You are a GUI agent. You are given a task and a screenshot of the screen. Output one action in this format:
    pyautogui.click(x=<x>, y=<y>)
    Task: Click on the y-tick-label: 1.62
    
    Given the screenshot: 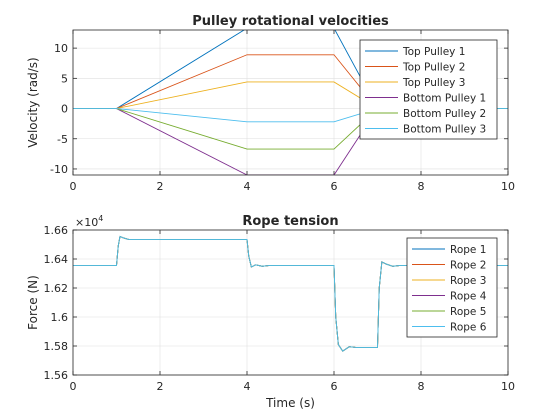 What is the action you would take?
    pyautogui.click(x=56, y=288)
    